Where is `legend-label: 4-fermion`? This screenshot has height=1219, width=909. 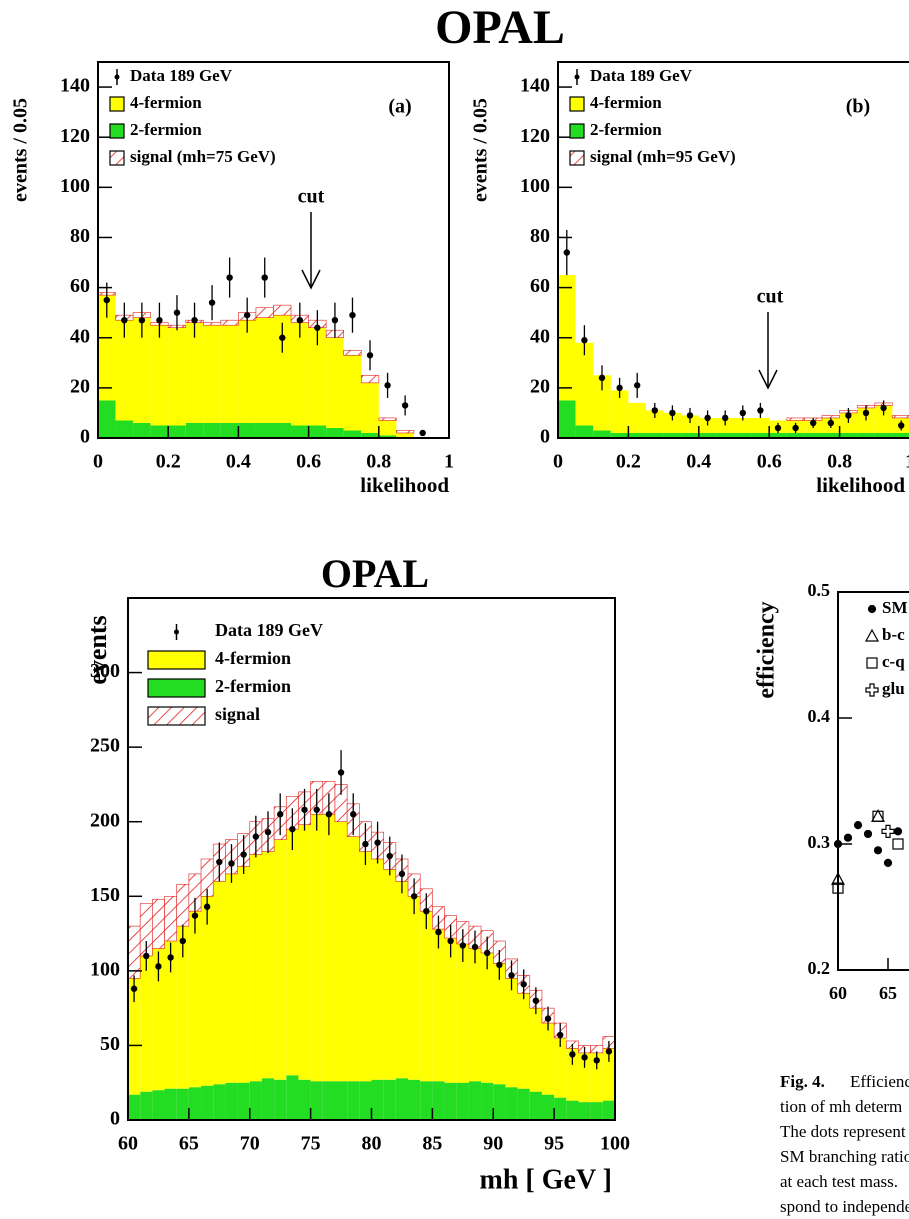 legend-label: 4-fermion is located at coordinates (626, 102).